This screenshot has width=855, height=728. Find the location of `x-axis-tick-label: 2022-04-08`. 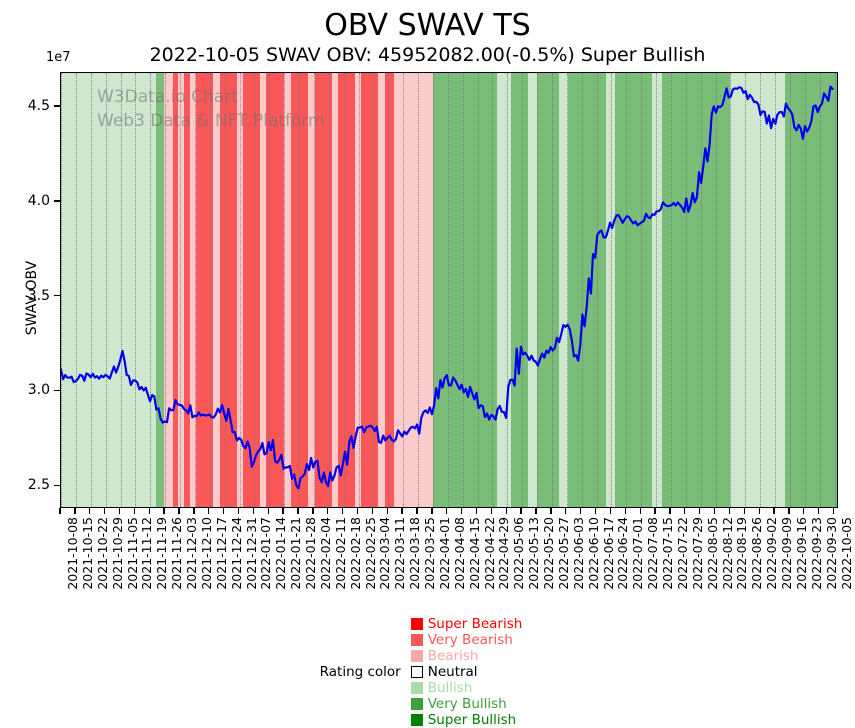

x-axis-tick-label: 2022-04-08 is located at coordinates (459, 553).